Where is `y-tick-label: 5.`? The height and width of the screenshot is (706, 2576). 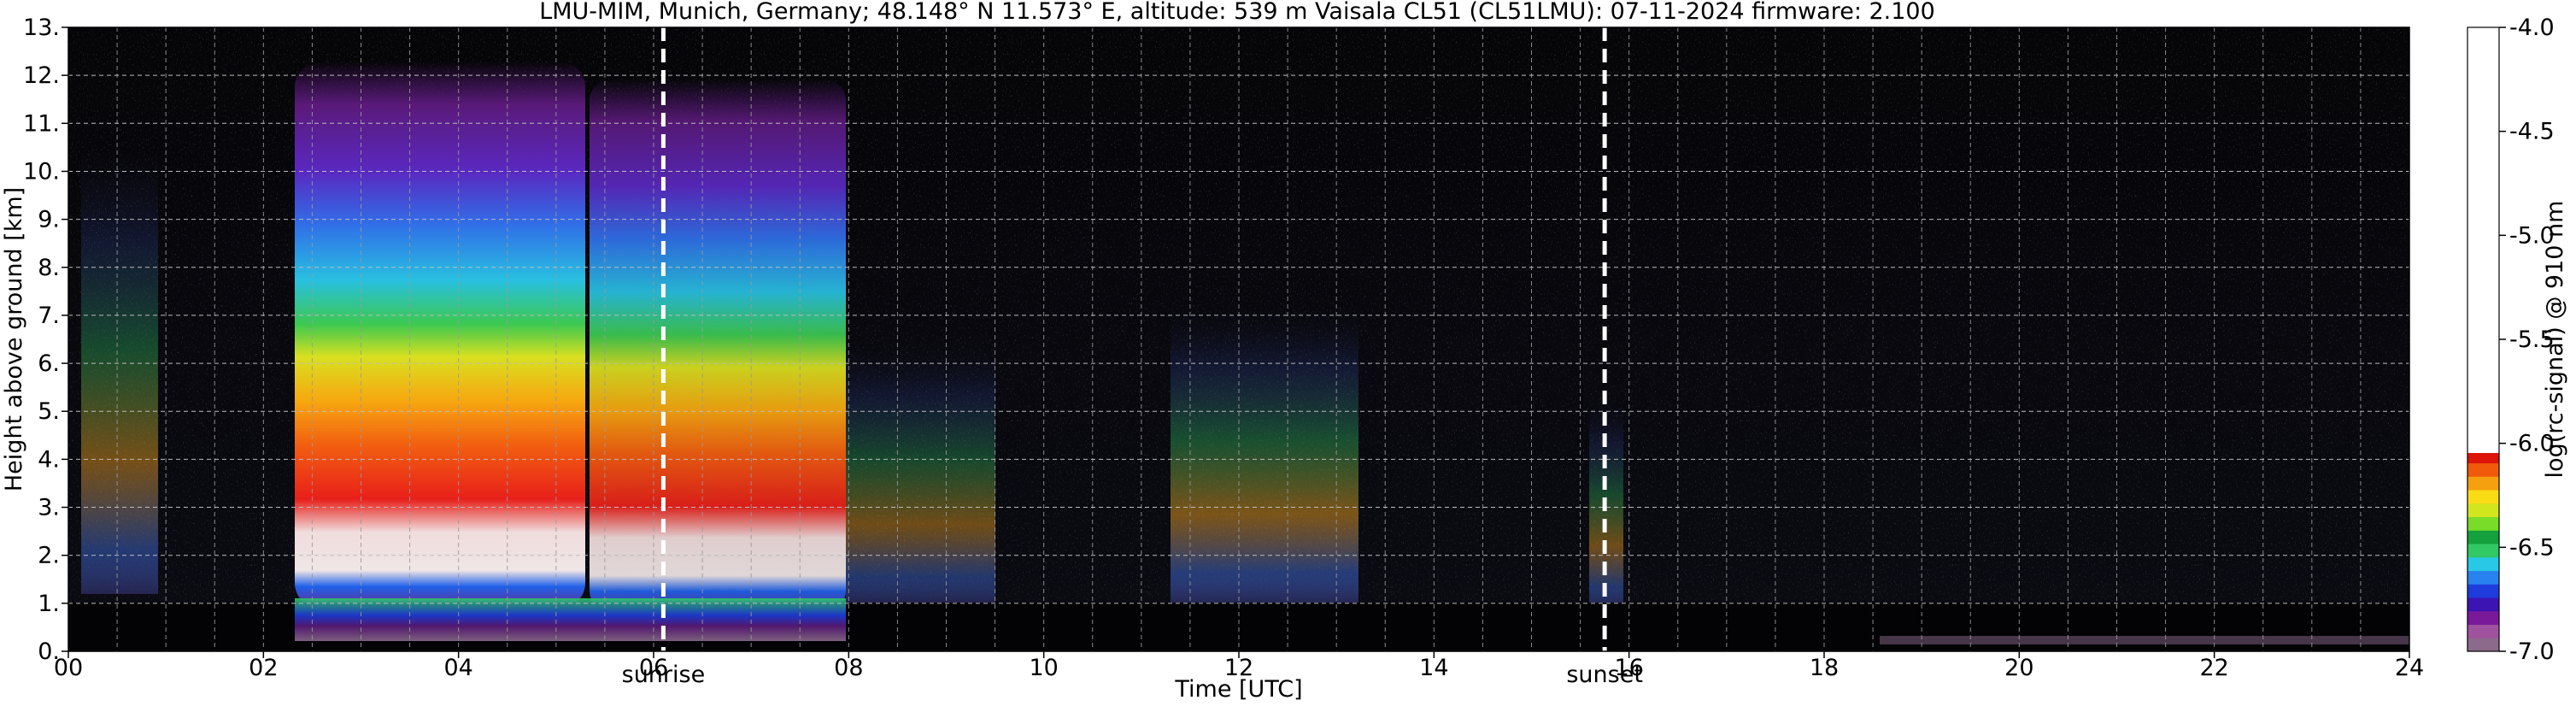 y-tick-label: 5. is located at coordinates (49, 411).